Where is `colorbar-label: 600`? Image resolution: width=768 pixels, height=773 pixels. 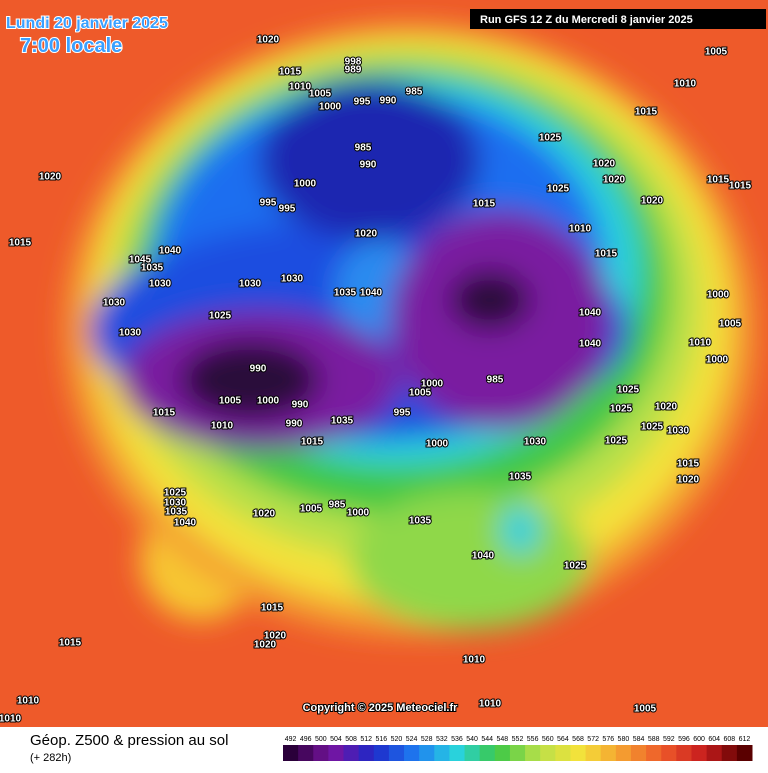 colorbar-label: 600 is located at coordinates (699, 739).